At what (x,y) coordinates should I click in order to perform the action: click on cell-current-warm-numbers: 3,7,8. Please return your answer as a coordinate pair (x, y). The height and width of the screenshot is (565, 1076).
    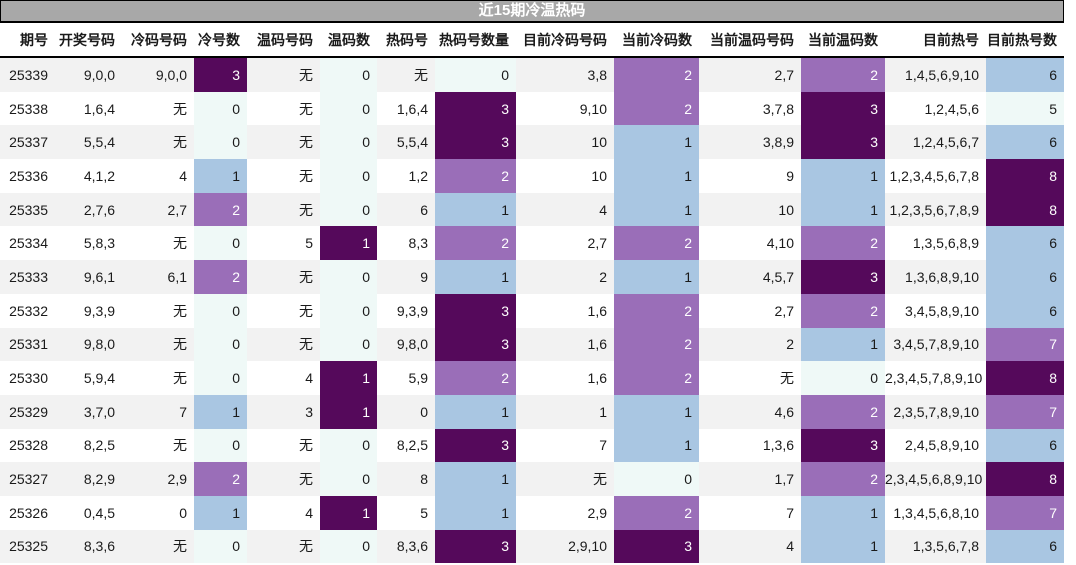
    Looking at the image, I should click on (778, 108).